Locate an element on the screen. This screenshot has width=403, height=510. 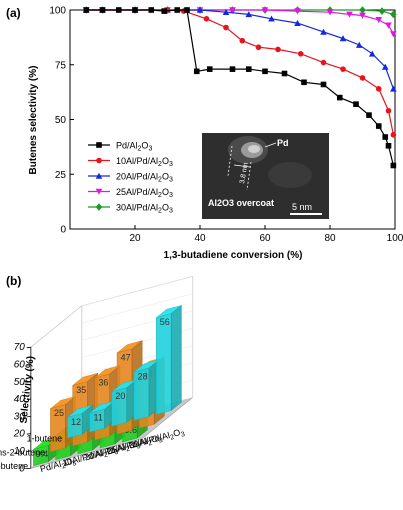
legend-entry: Pd/Al2O3 is located at coordinates (134, 147).